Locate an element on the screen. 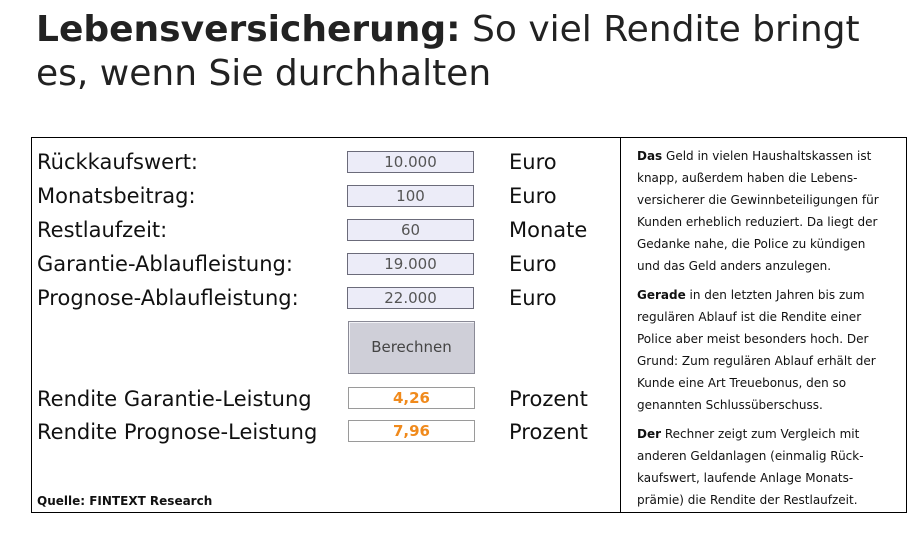  sidebar-p1-lead: Das is located at coordinates (650, 156).